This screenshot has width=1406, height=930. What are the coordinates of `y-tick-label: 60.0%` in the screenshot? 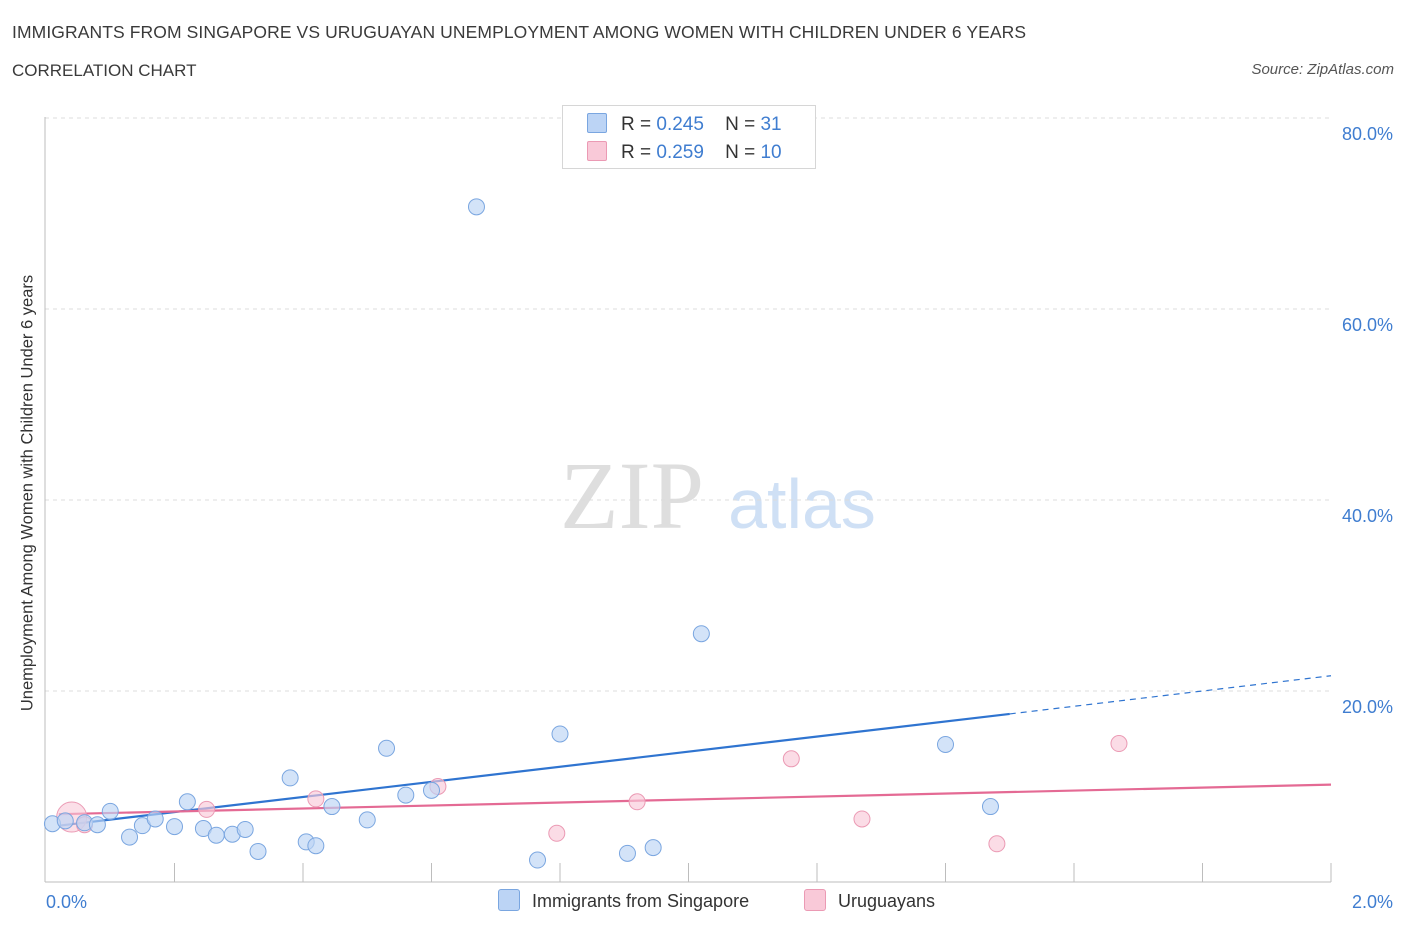 It's located at (1367, 325).